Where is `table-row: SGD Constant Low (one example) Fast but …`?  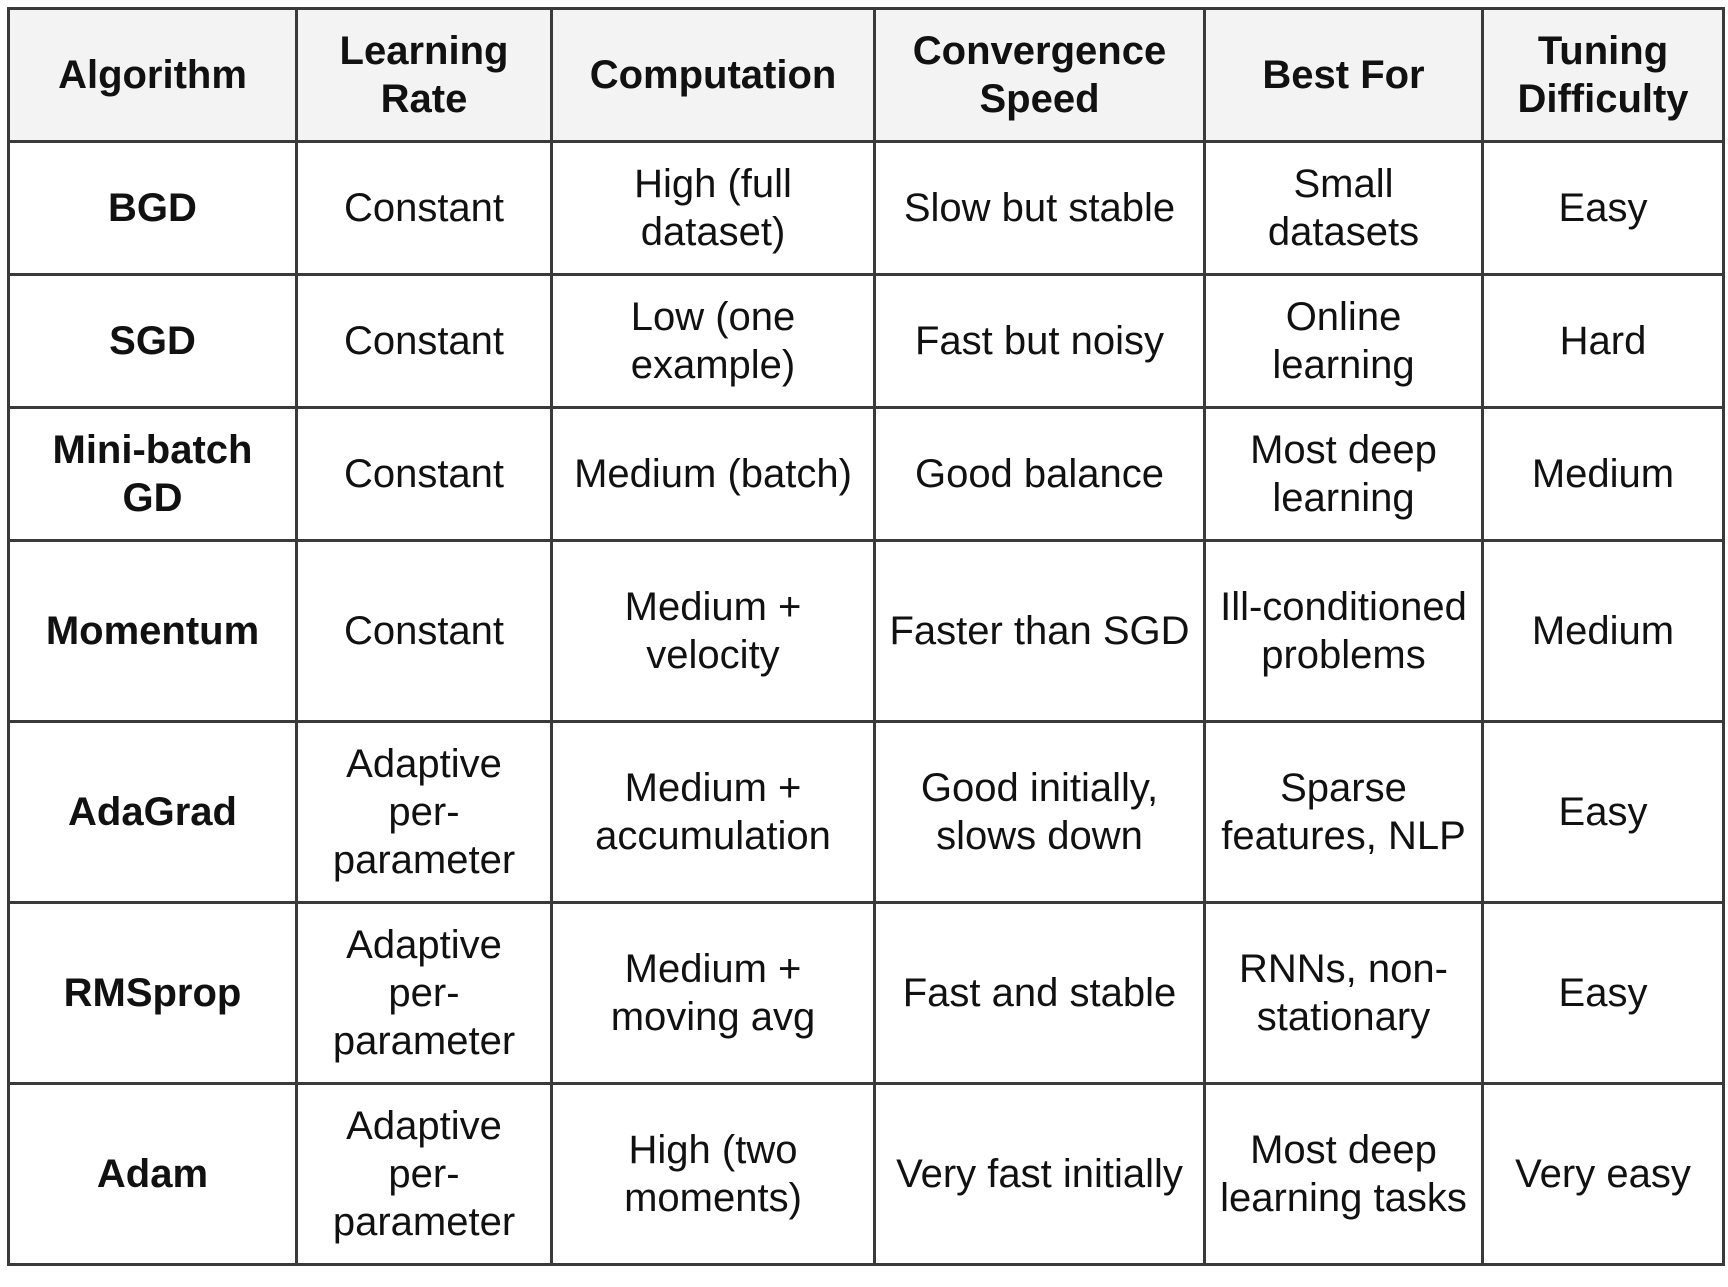 table-row: SGD Constant Low (one example) Fast but … is located at coordinates (866, 341).